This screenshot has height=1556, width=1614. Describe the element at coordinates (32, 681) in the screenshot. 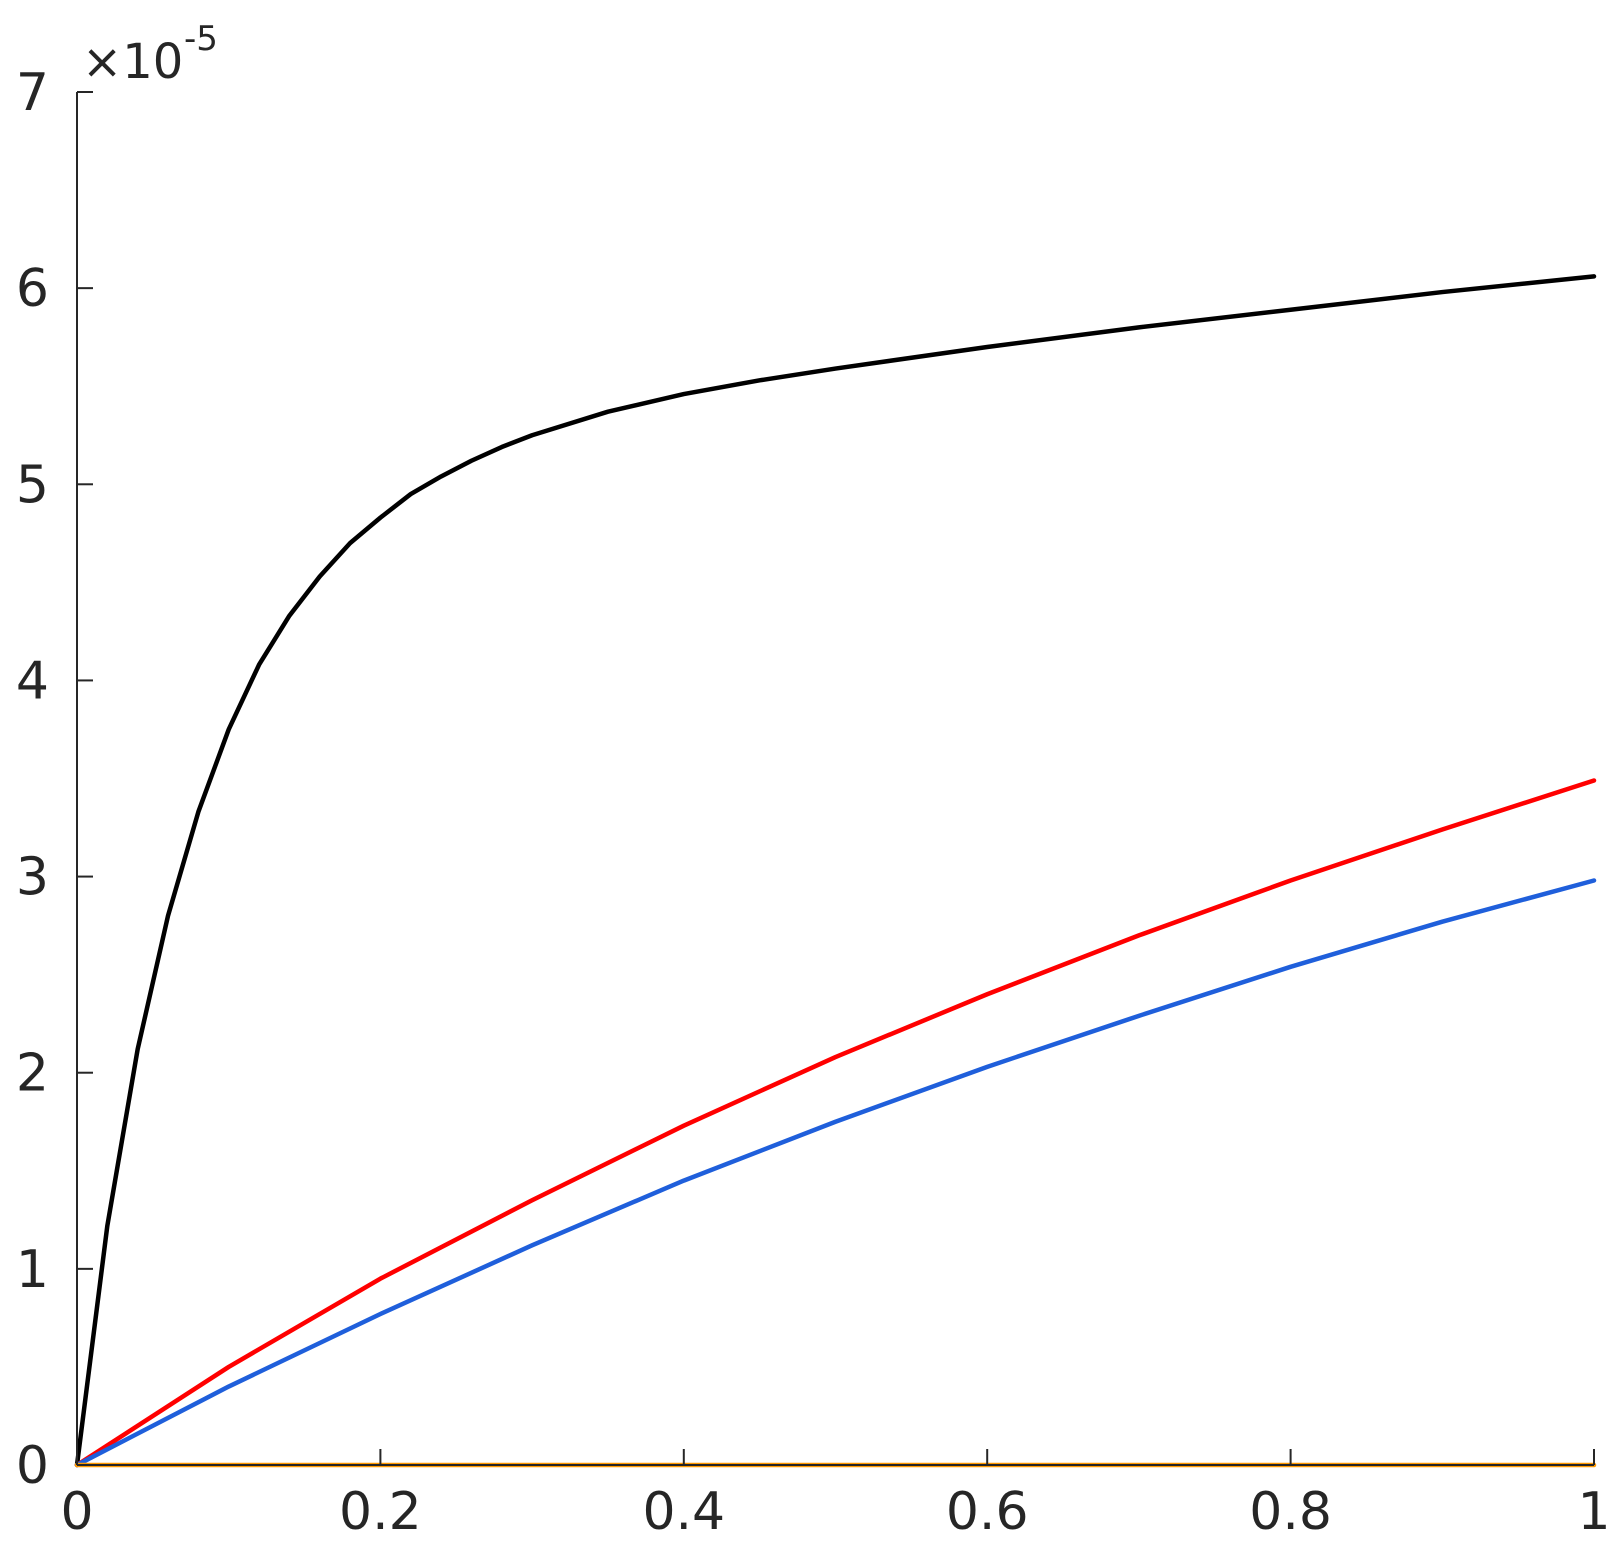

I see `y-tick-label-4: 4` at that location.